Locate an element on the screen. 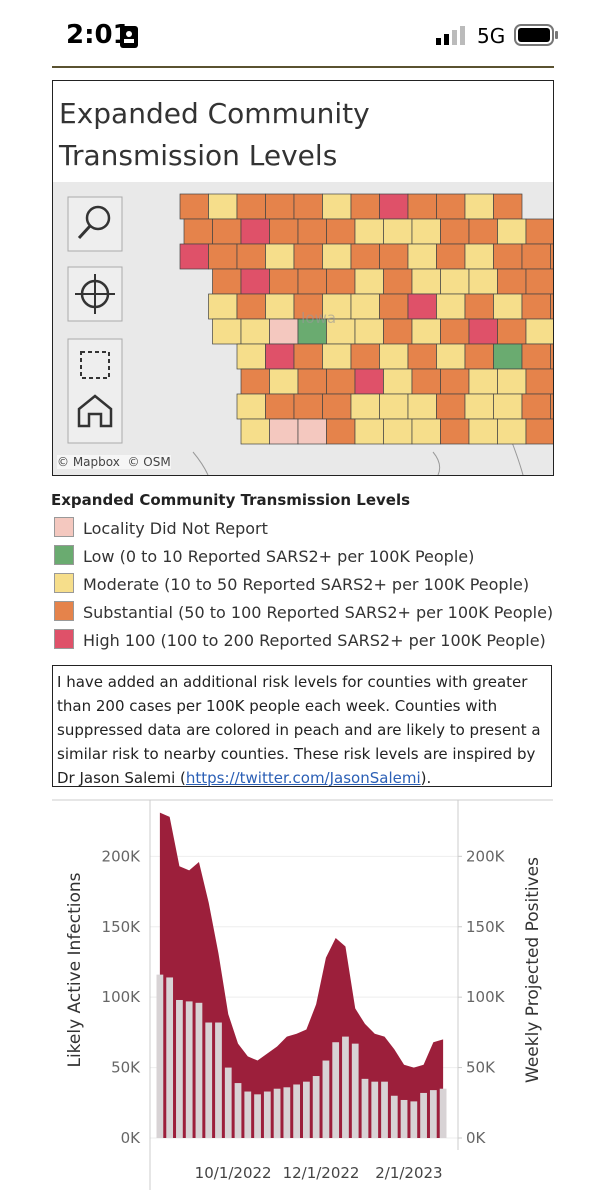  note-link: https://twitter.com/JasonSalemi is located at coordinates (303, 778).